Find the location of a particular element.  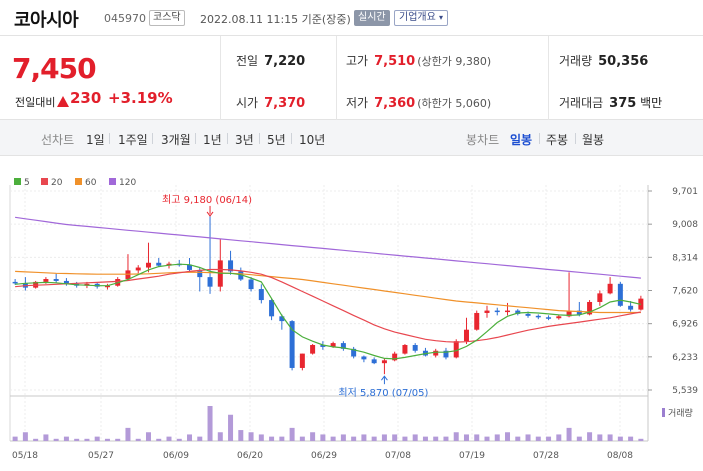

high-value: 7,510 is located at coordinates (395, 61).